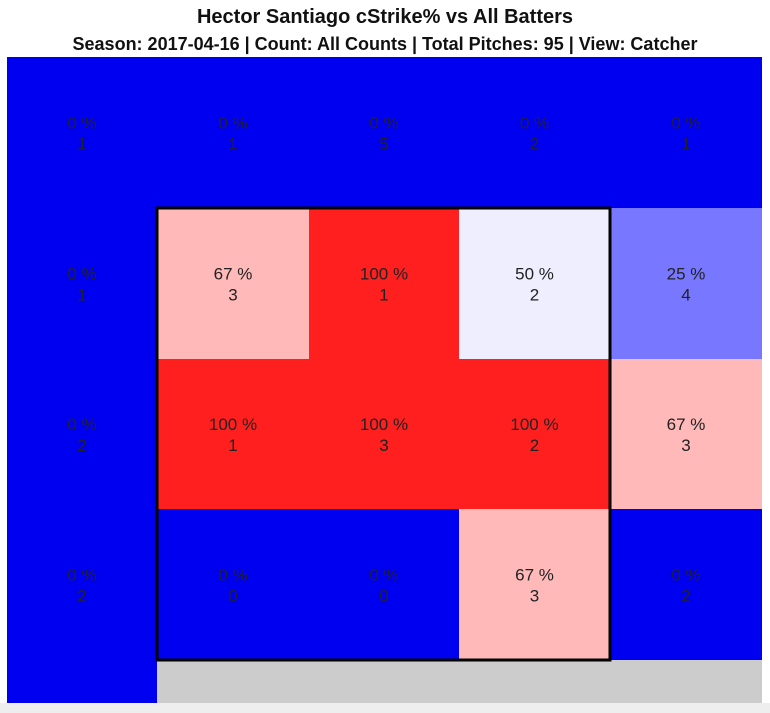 The height and width of the screenshot is (713, 770). What do you see at coordinates (534, 274) in the screenshot?
I see `cell-percent-label: 50 %` at bounding box center [534, 274].